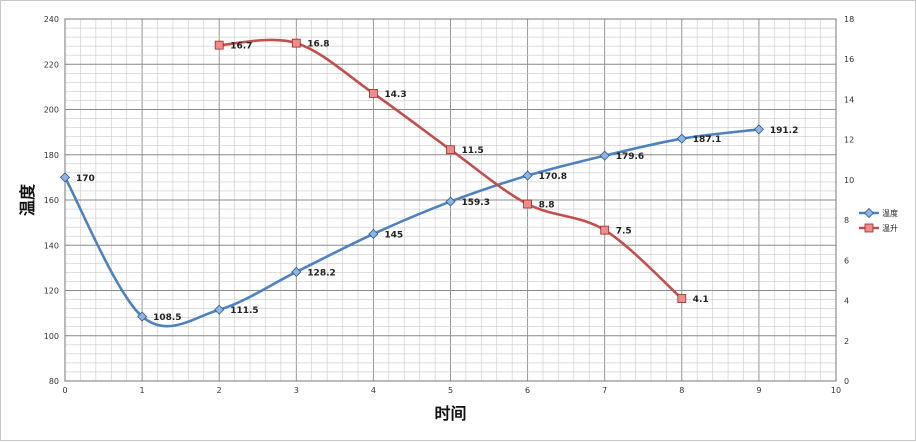 Image resolution: width=916 pixels, height=442 pixels. Describe the element at coordinates (846, 260) in the screenshot. I see `y-right-tick-label: 6` at that location.